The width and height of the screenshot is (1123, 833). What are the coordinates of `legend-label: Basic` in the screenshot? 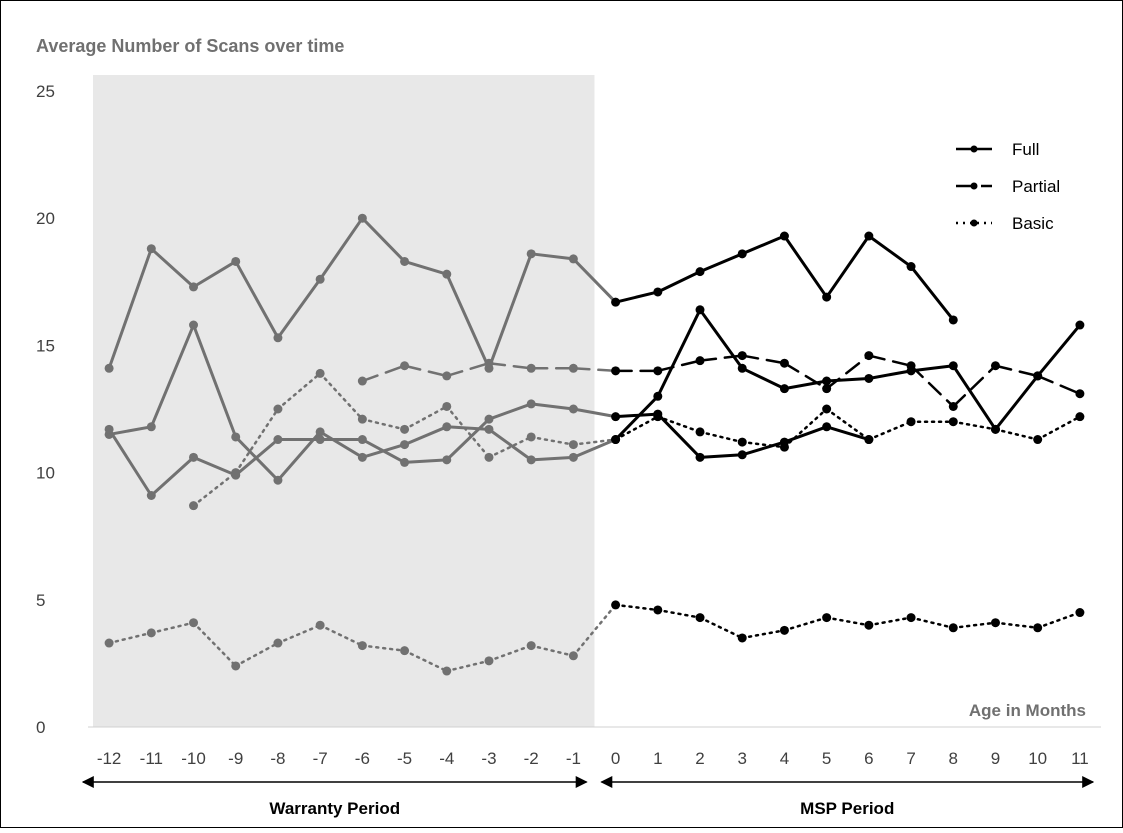 It's located at (1033, 223).